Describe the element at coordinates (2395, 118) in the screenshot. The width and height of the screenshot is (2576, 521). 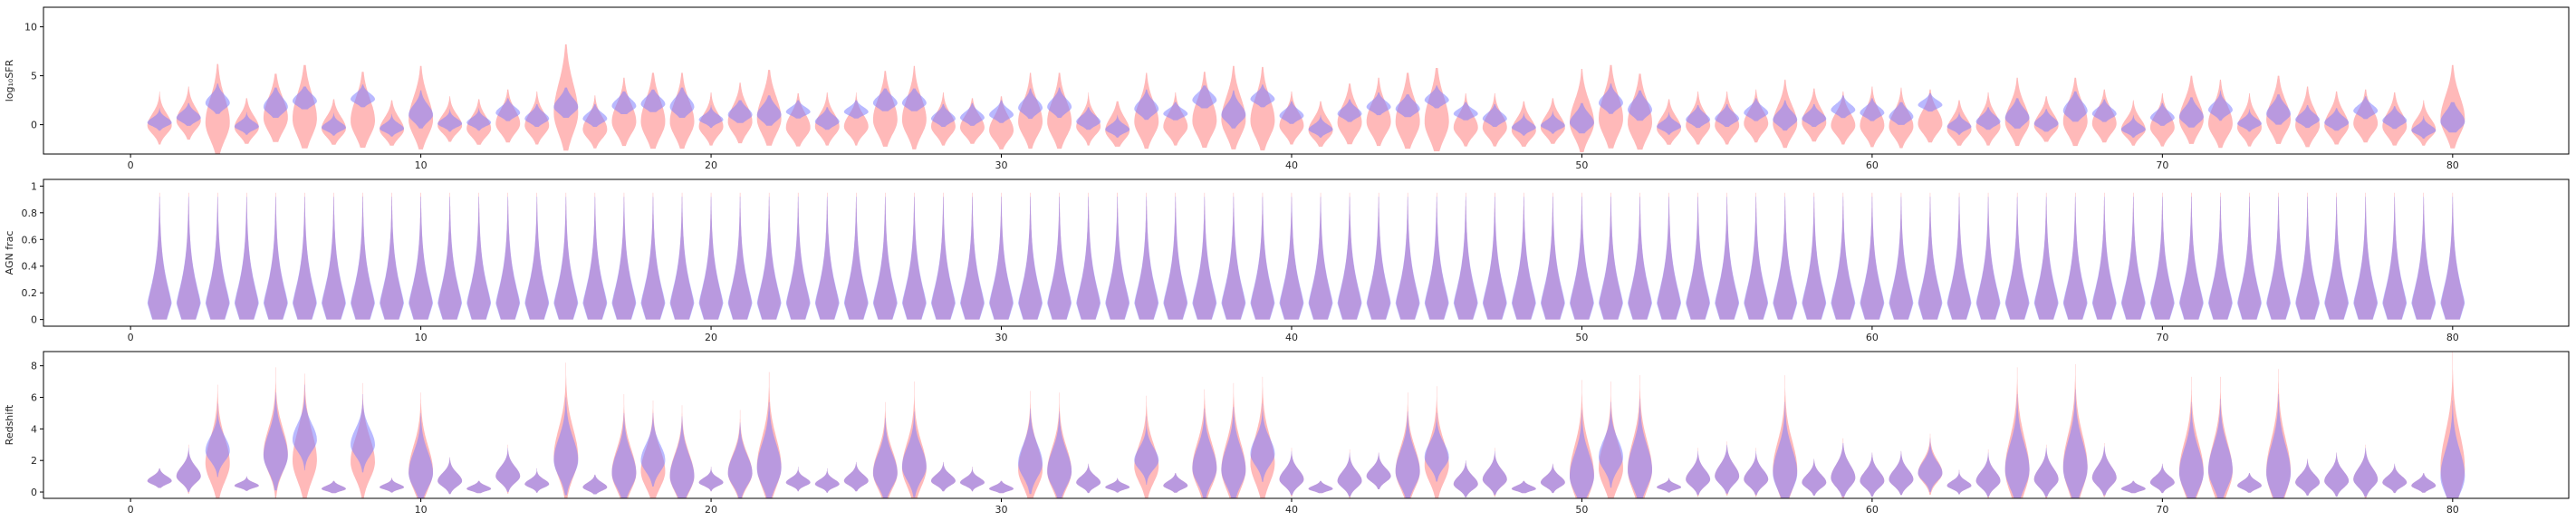
I see `violin-s2-x78` at that location.